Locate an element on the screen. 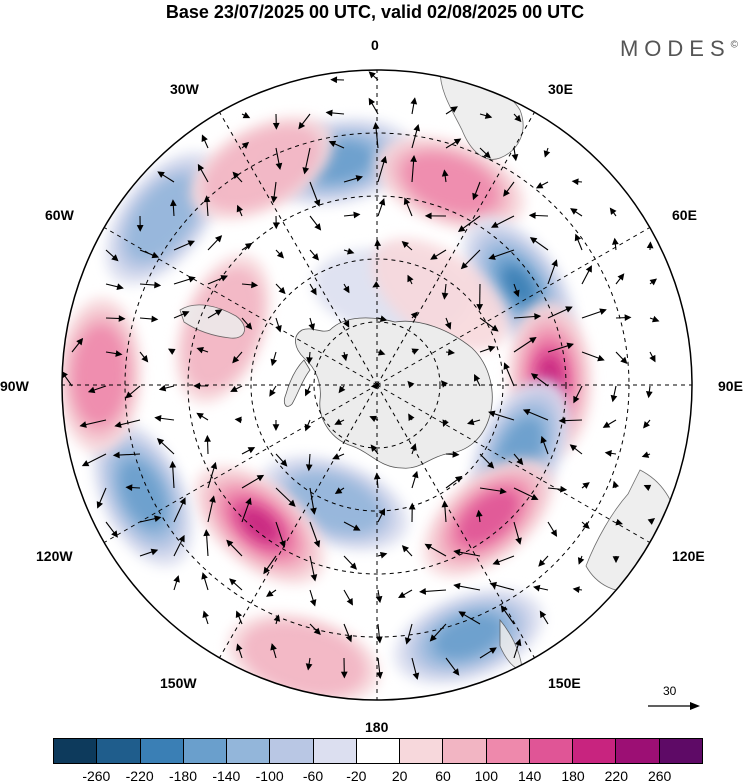 Image resolution: width=750 pixels, height=784 pixels. lon-label-30w: 30W is located at coordinates (184, 89).